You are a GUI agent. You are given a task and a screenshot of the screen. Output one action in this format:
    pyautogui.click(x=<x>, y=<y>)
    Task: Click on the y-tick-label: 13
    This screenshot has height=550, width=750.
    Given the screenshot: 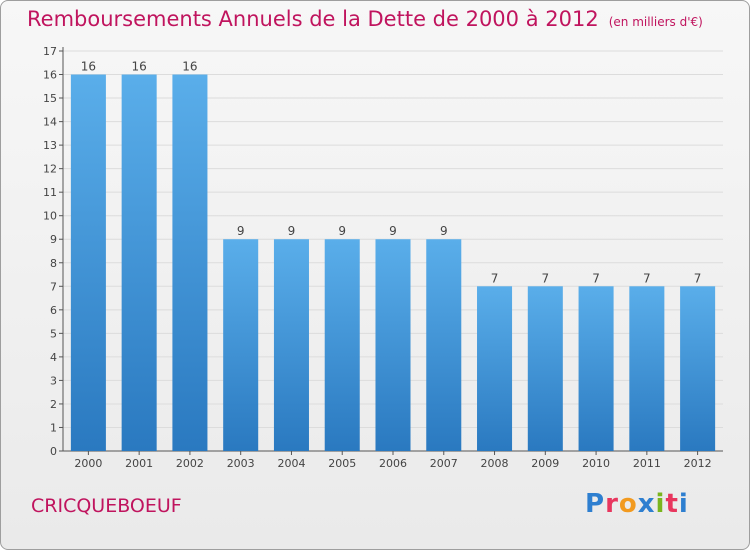 What is the action you would take?
    pyautogui.click(x=50, y=145)
    